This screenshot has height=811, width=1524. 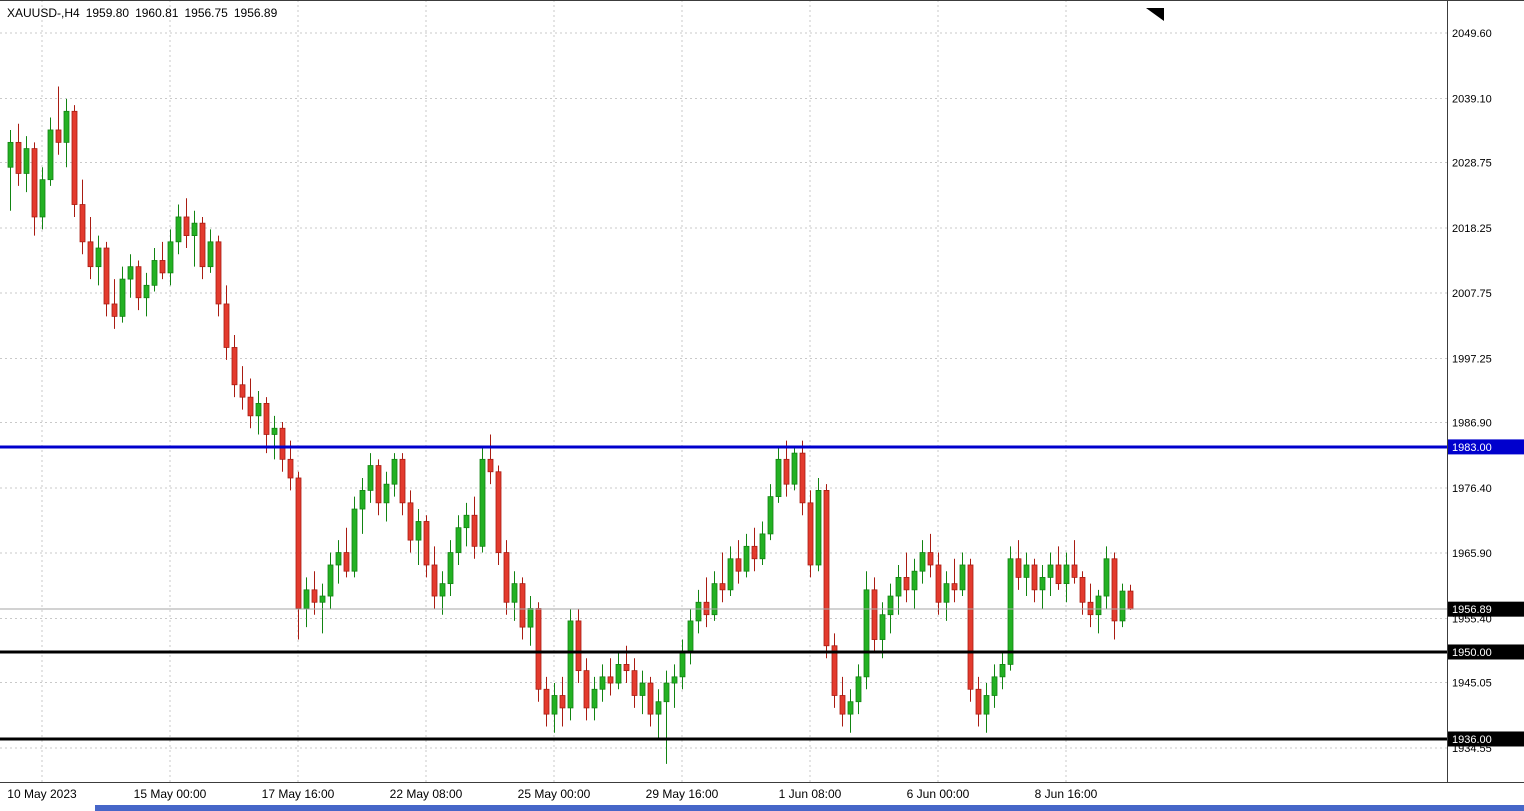 I want to click on price-tag: 1936.00, so click(x=1486, y=739).